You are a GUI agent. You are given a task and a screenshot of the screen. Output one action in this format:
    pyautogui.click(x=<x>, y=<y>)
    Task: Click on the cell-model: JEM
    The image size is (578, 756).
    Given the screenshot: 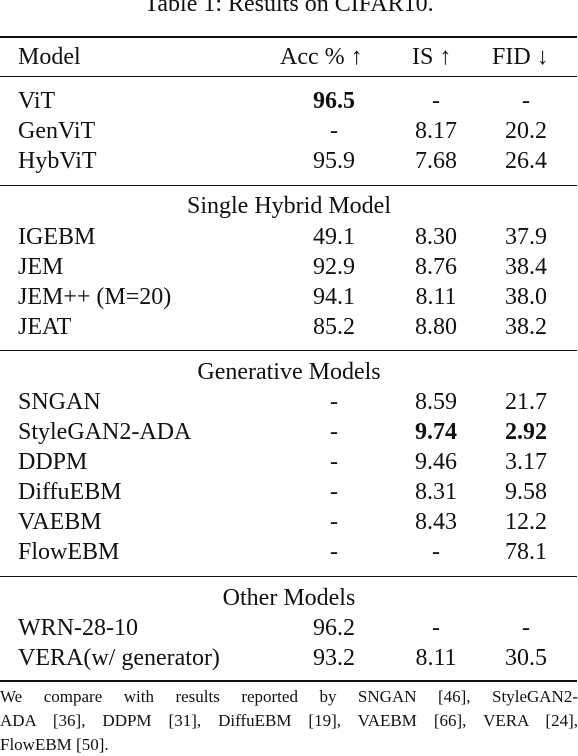 What is the action you would take?
    pyautogui.click(x=41, y=267)
    